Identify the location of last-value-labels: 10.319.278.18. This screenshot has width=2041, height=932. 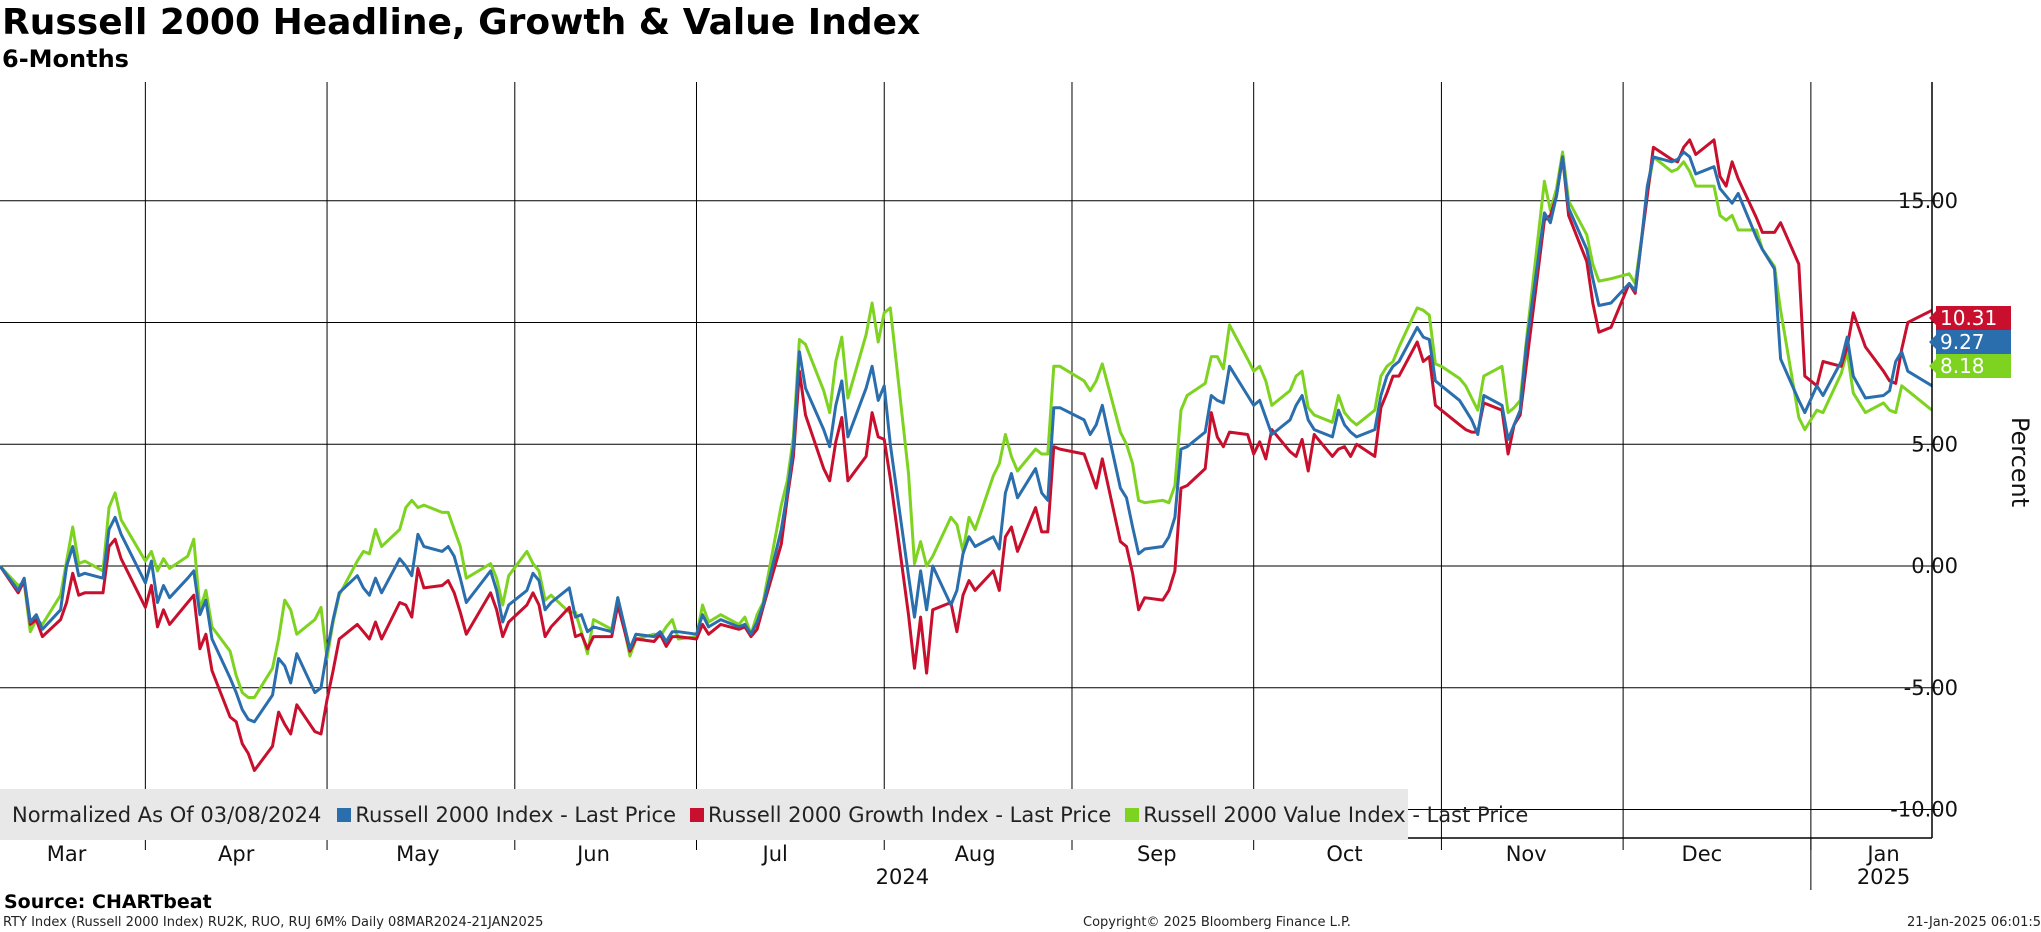
(1970, 342).